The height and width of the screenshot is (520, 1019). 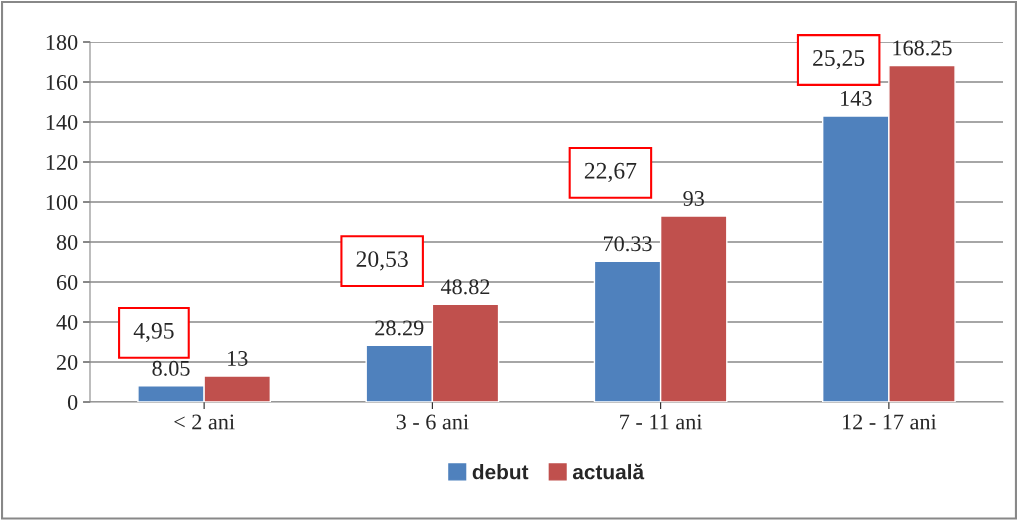 I want to click on y-tick-label: 20, so click(x=67, y=362).